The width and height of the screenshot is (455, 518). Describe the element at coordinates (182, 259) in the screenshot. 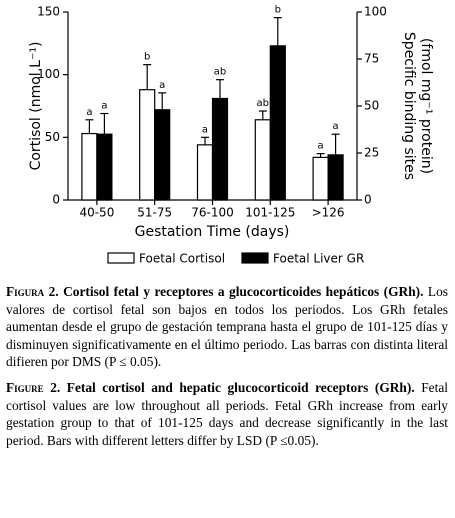

I see `legend-label: Foetal Cortisol` at that location.